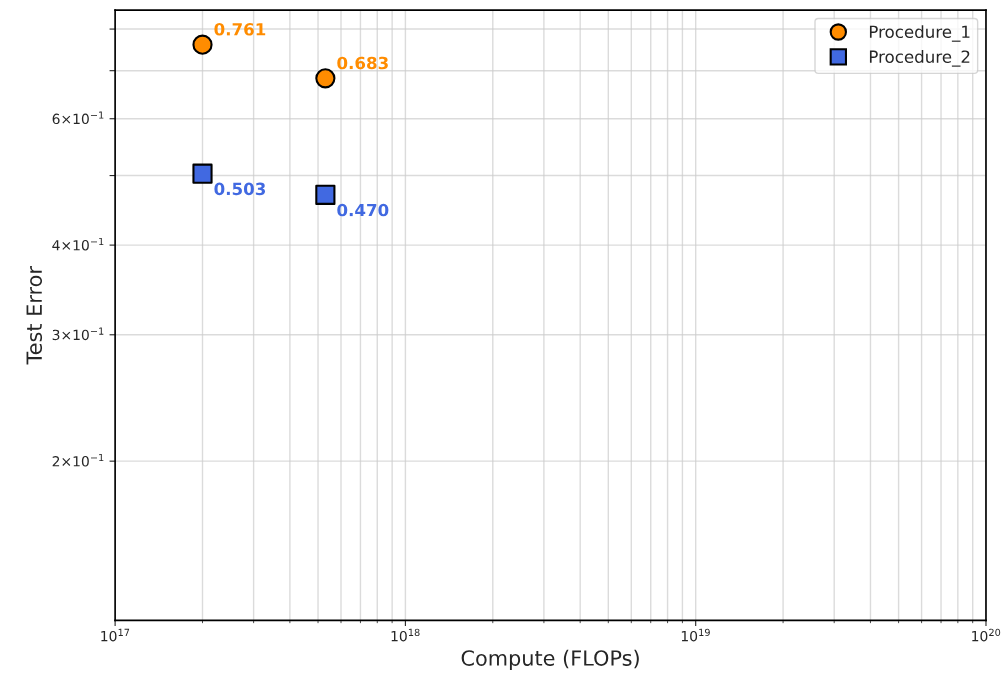  Describe the element at coordinates (78, 118) in the screenshot. I see `y-tick-label: 6×10$^{−1}$` at that location.